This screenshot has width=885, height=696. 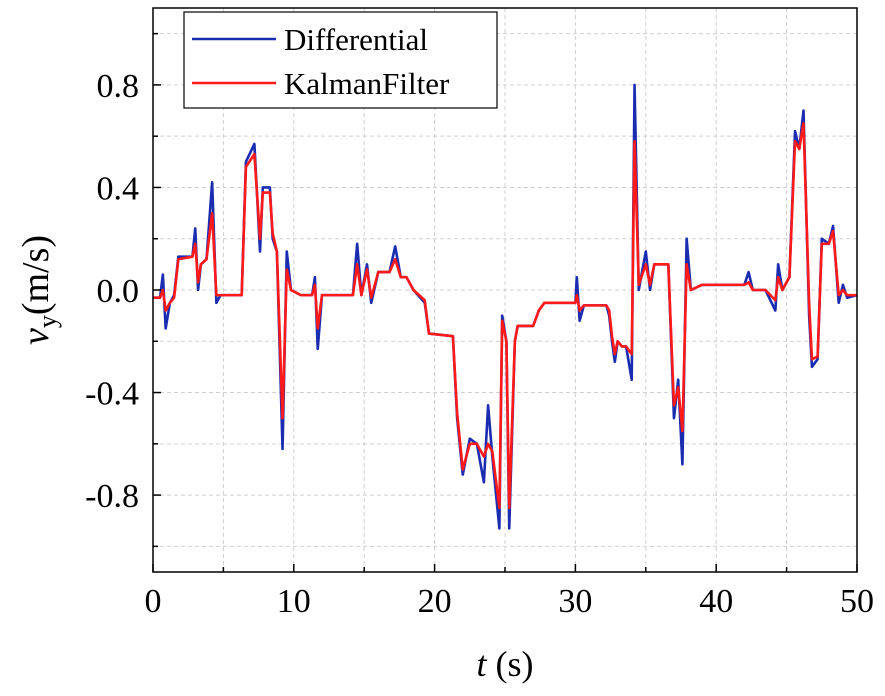 I want to click on y-tick-label: 0.8, so click(x=118, y=86).